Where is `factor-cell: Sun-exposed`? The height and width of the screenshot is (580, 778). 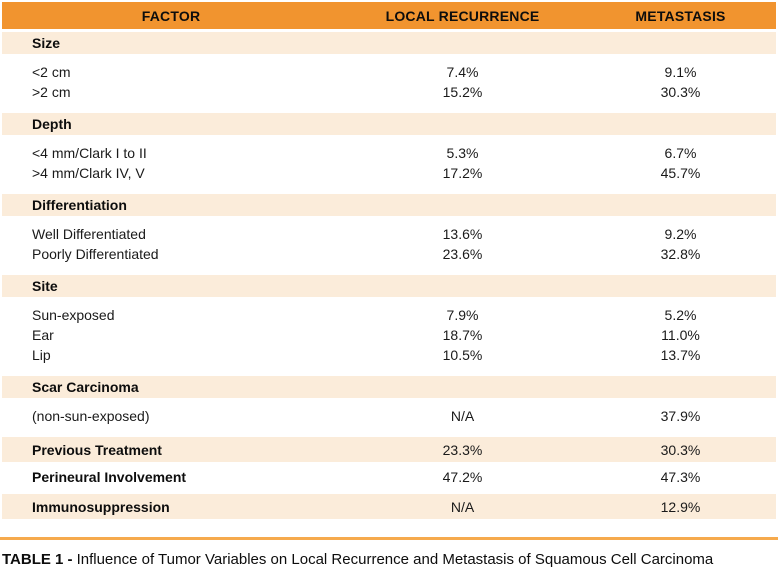 factor-cell: Sun-exposed is located at coordinates (73, 315).